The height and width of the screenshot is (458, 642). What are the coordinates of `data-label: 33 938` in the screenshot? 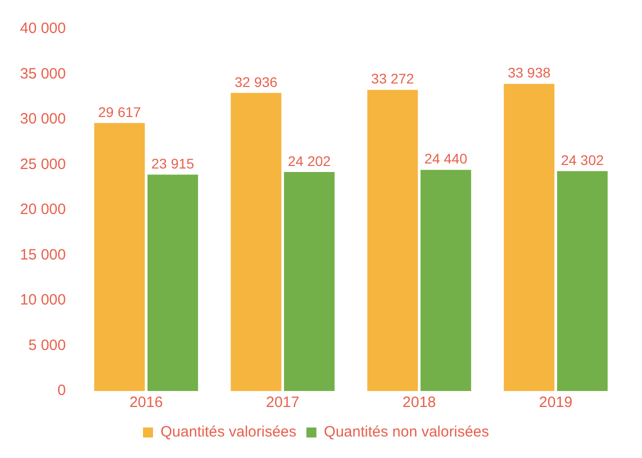 It's located at (529, 72).